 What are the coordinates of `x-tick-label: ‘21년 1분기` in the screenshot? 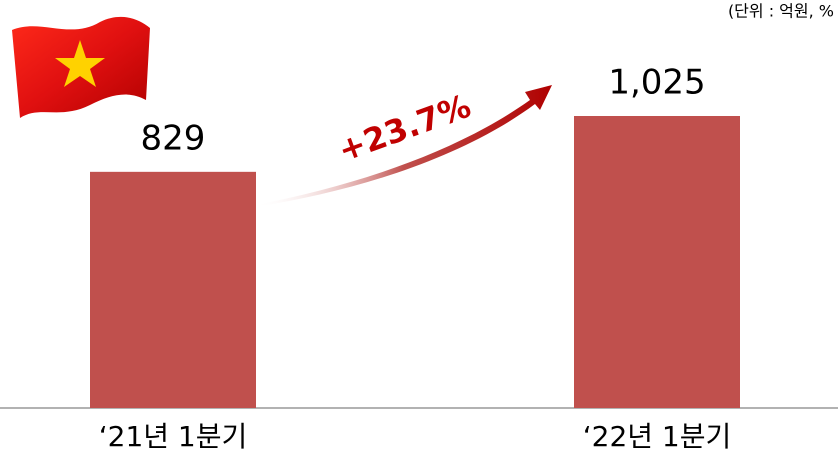 It's located at (173, 436).